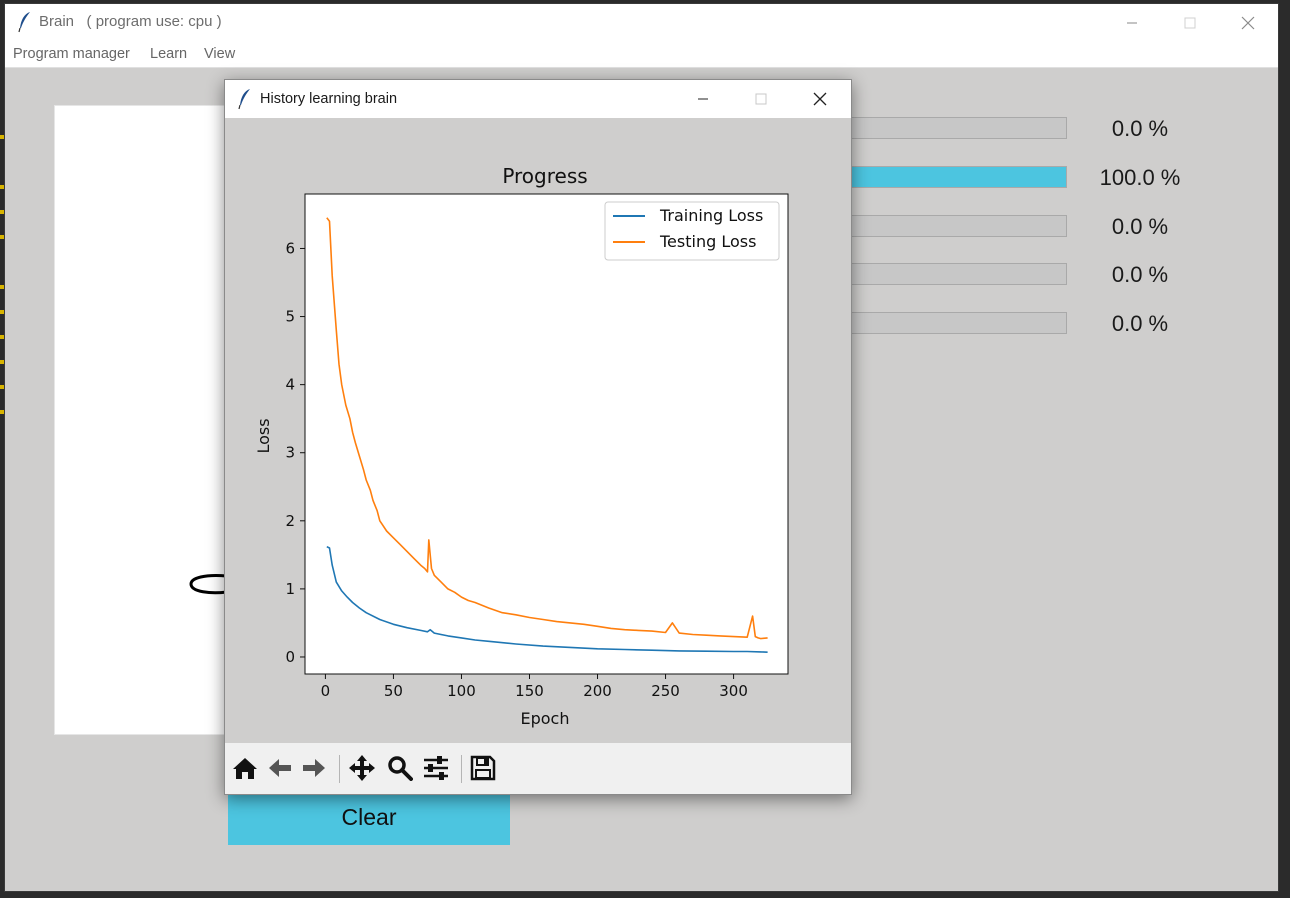 The image size is (1290, 898). I want to click on clear-button: Clear, so click(369, 817).